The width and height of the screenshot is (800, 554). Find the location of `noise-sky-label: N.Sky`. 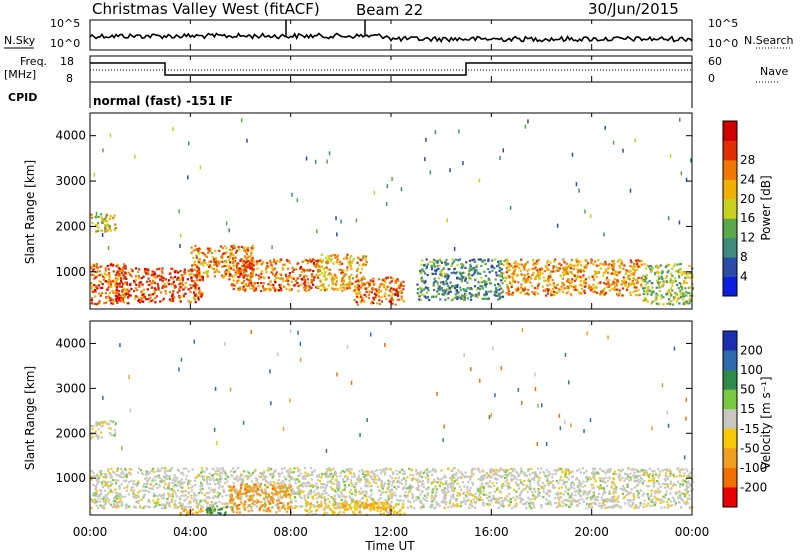

noise-sky-label: N.Sky is located at coordinates (20, 40).